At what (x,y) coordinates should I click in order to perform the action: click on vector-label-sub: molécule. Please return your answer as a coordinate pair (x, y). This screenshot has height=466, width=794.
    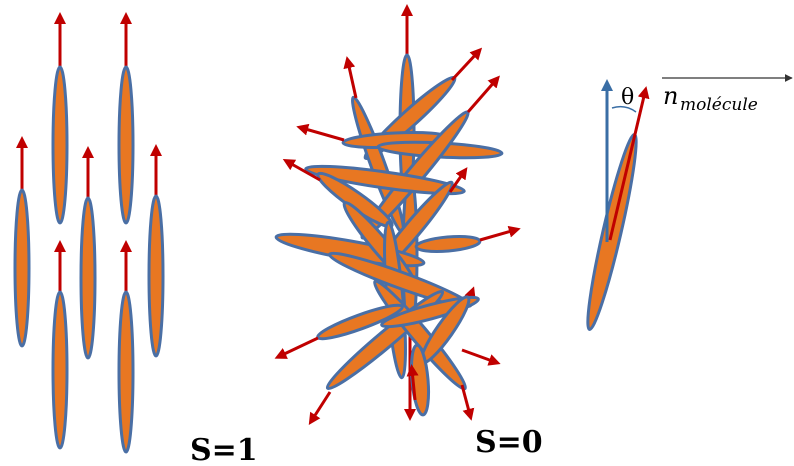
    Looking at the image, I should click on (719, 105).